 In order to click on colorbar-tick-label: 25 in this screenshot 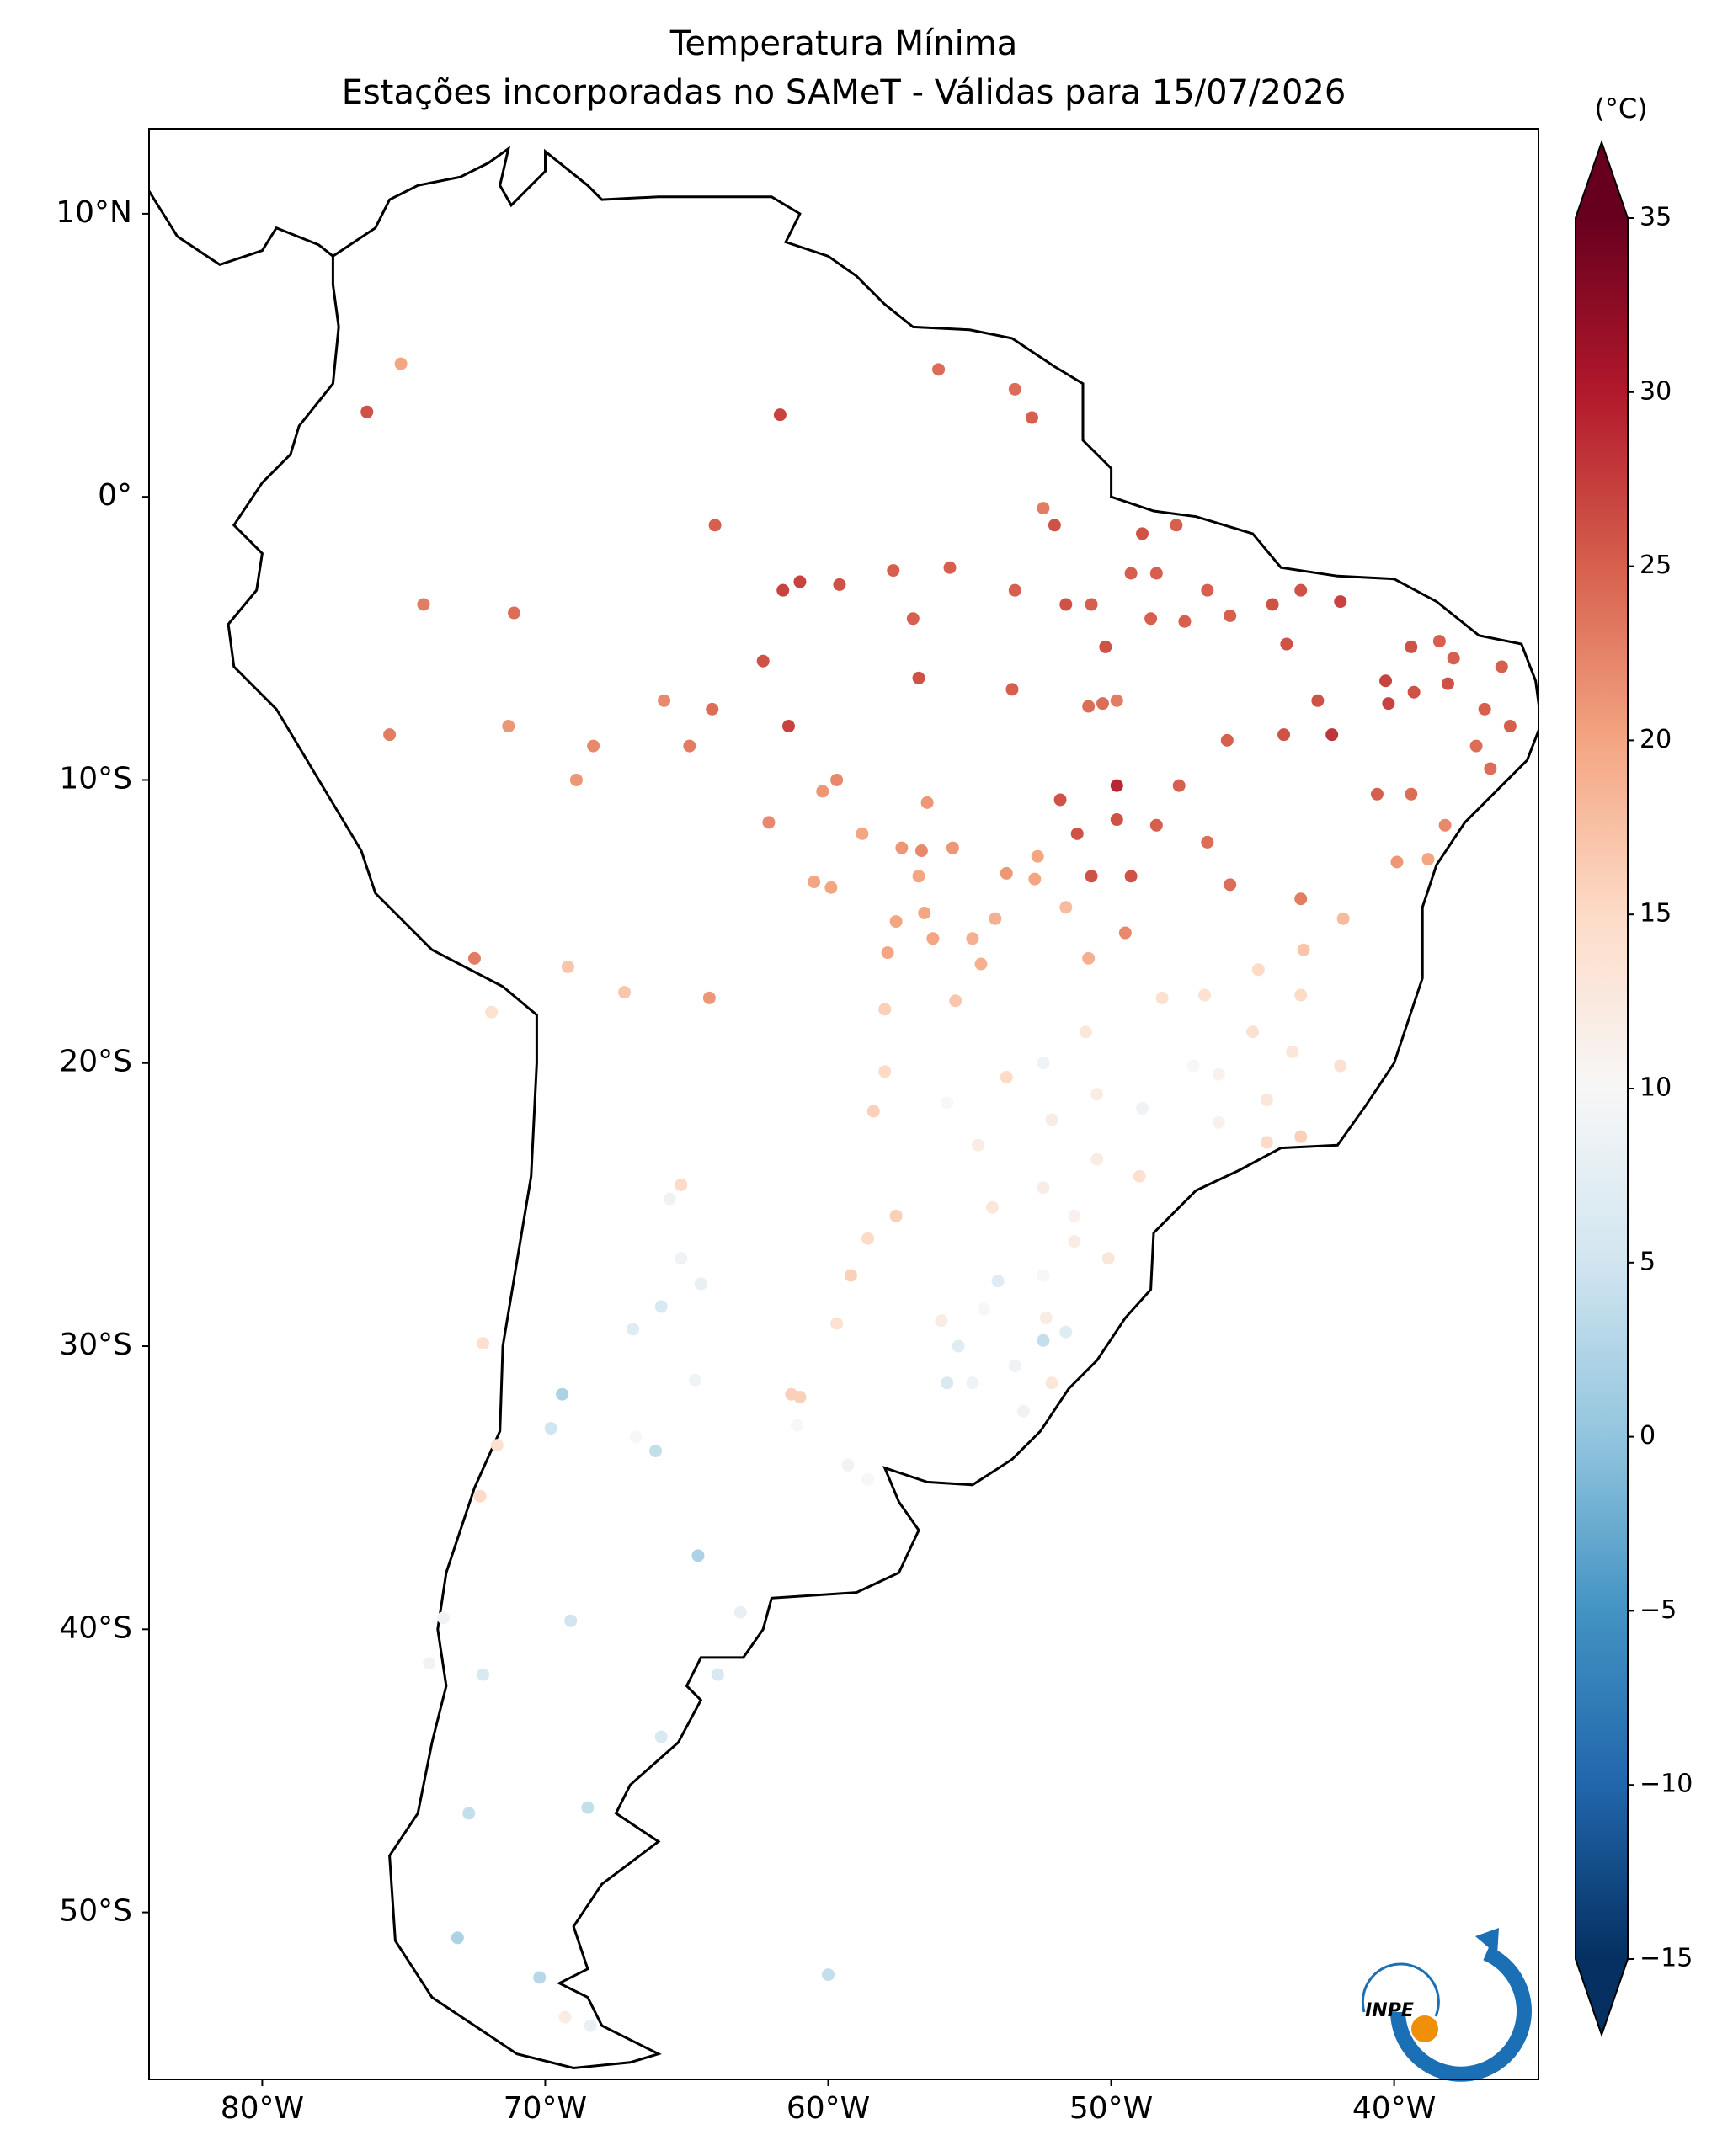, I will do `click(1656, 565)`.